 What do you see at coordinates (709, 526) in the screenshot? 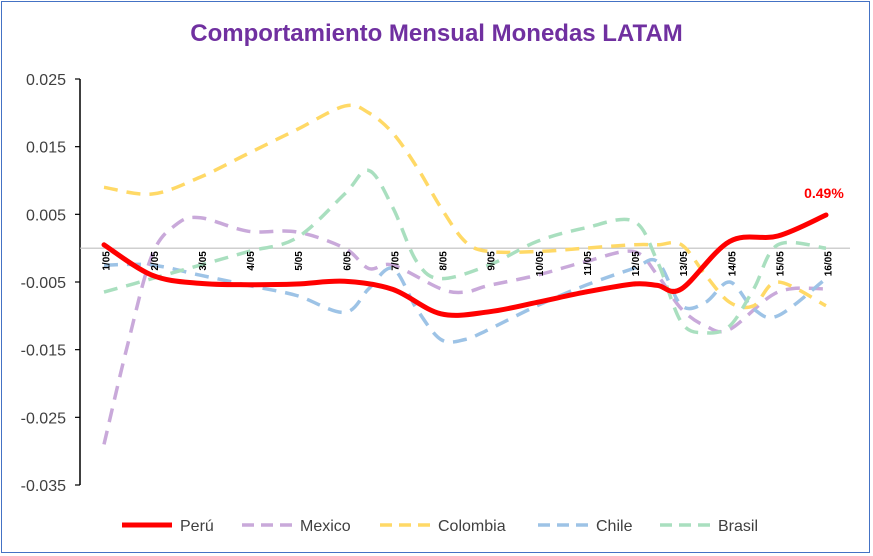
I see `legend-item: Brasil` at bounding box center [709, 526].